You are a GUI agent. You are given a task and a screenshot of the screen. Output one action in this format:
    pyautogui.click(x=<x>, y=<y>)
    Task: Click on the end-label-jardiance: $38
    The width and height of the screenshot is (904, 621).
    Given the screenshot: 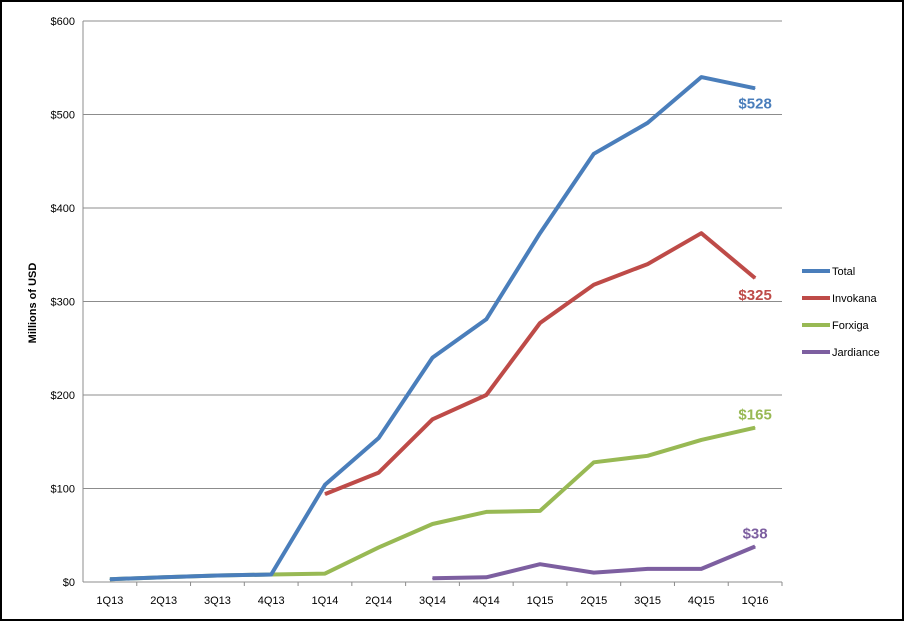 What is the action you would take?
    pyautogui.click(x=755, y=533)
    